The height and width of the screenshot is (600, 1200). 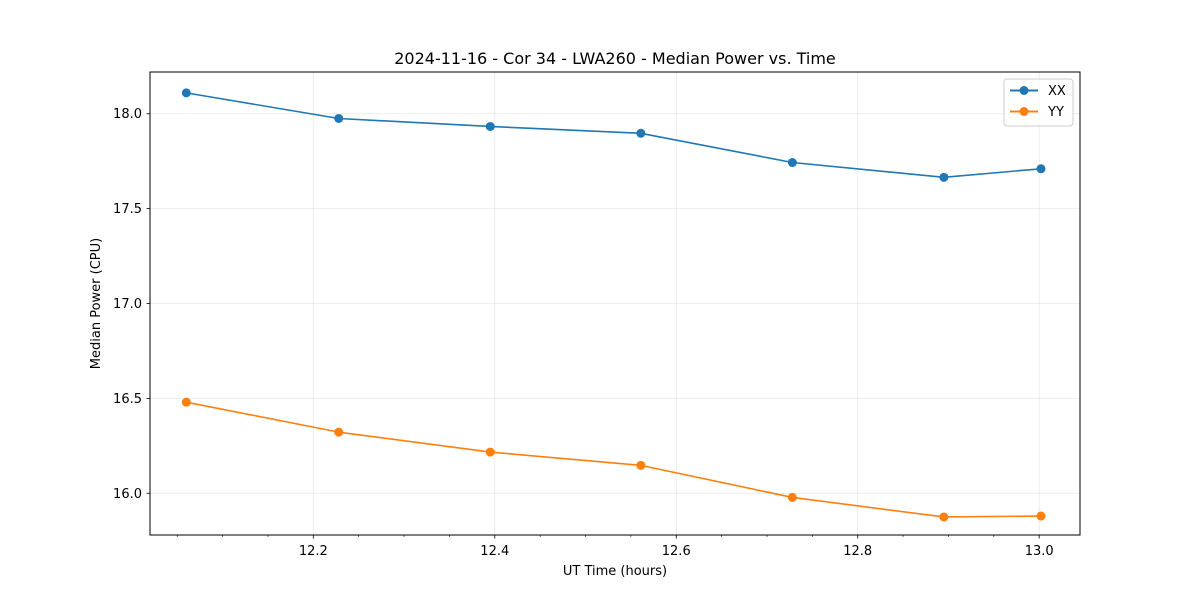 What do you see at coordinates (313, 551) in the screenshot?
I see `x-tick-label: 12.2` at bounding box center [313, 551].